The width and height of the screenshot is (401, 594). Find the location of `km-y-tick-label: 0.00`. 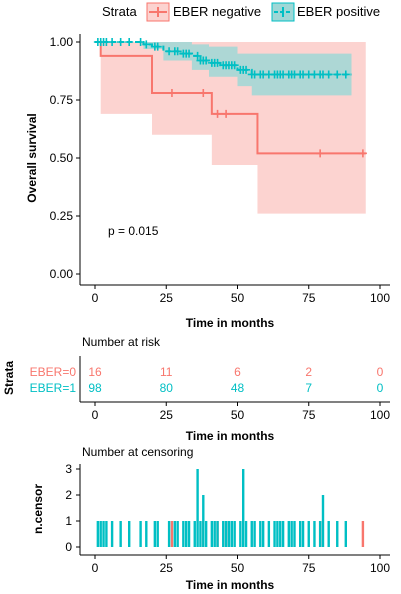

km-y-tick-label: 0.00 is located at coordinates (62, 274).